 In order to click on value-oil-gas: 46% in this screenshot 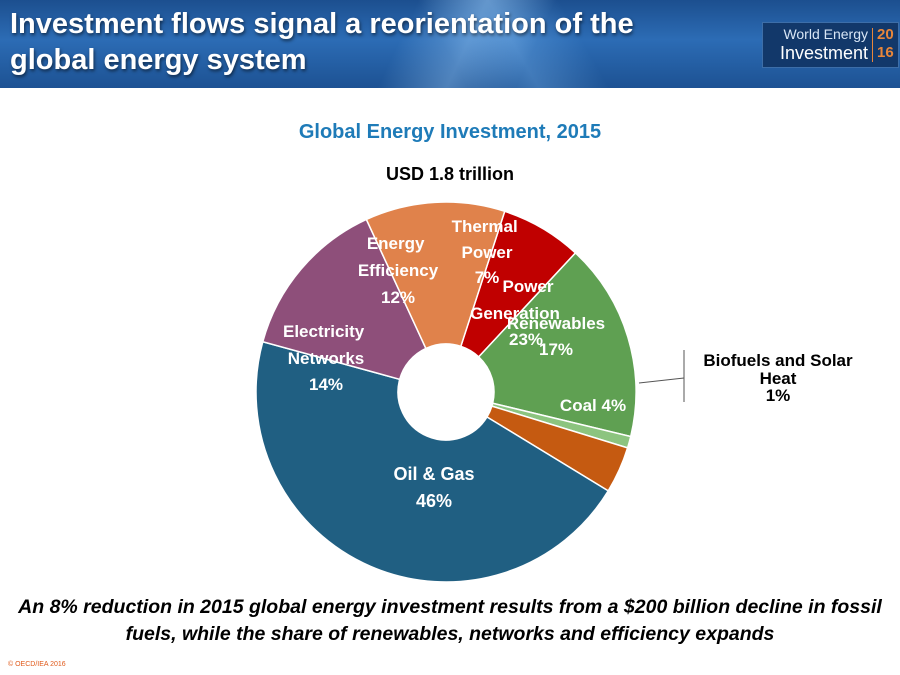, I will do `click(434, 501)`.